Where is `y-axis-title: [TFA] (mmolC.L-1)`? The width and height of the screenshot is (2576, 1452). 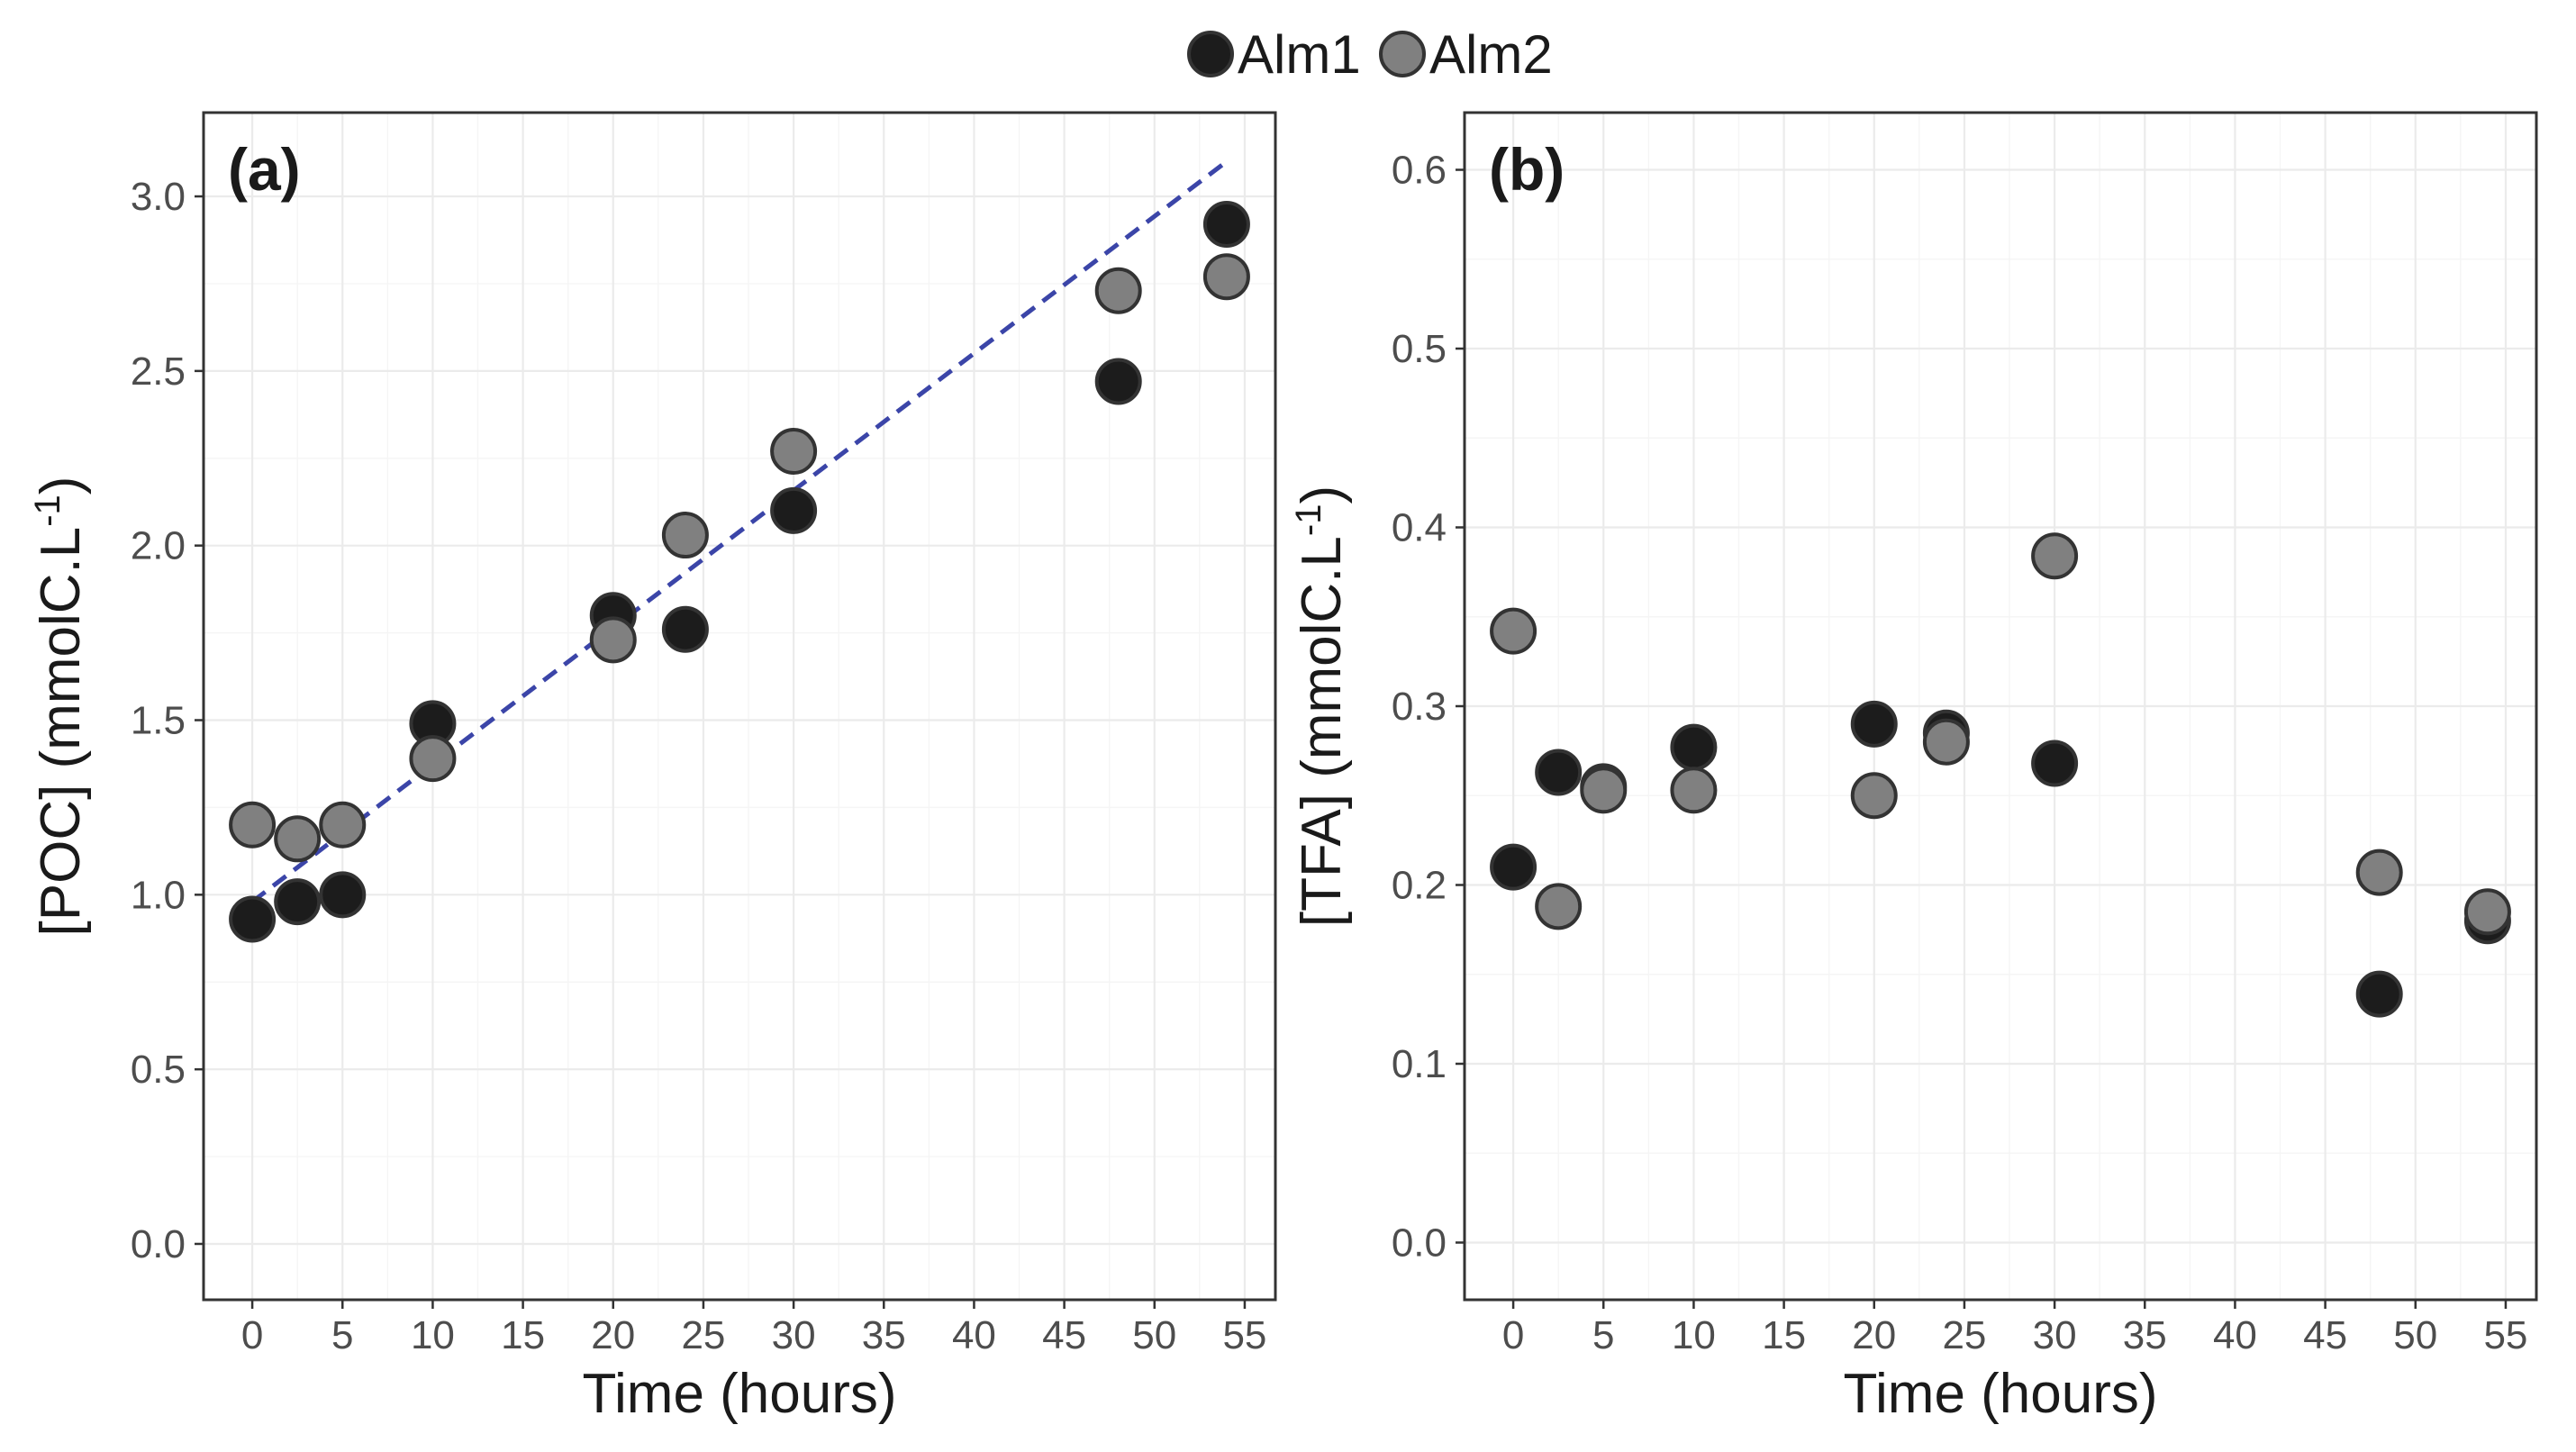 y-axis-title: [TFA] (mmolC.L-1) is located at coordinates (1321, 706).